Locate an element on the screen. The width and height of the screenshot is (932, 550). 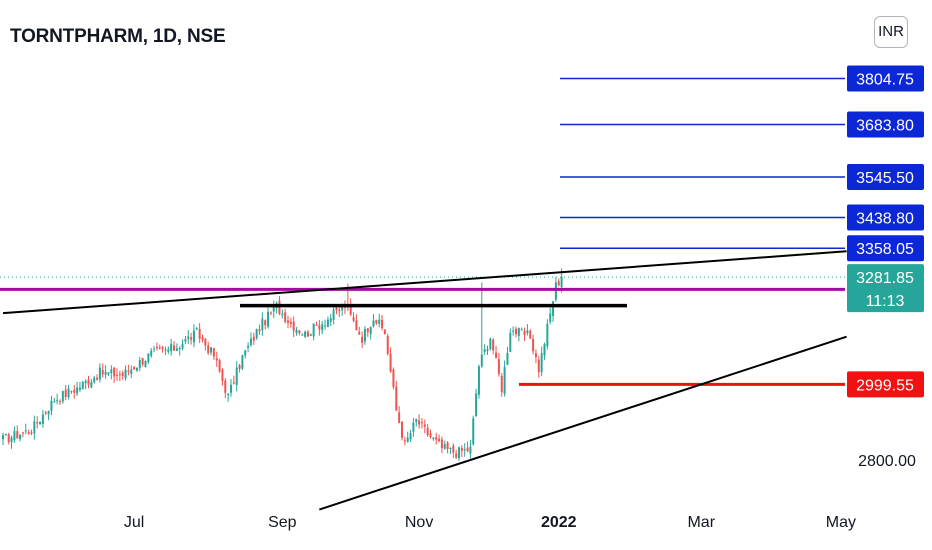
currency-button: INR is located at coordinates (891, 32).